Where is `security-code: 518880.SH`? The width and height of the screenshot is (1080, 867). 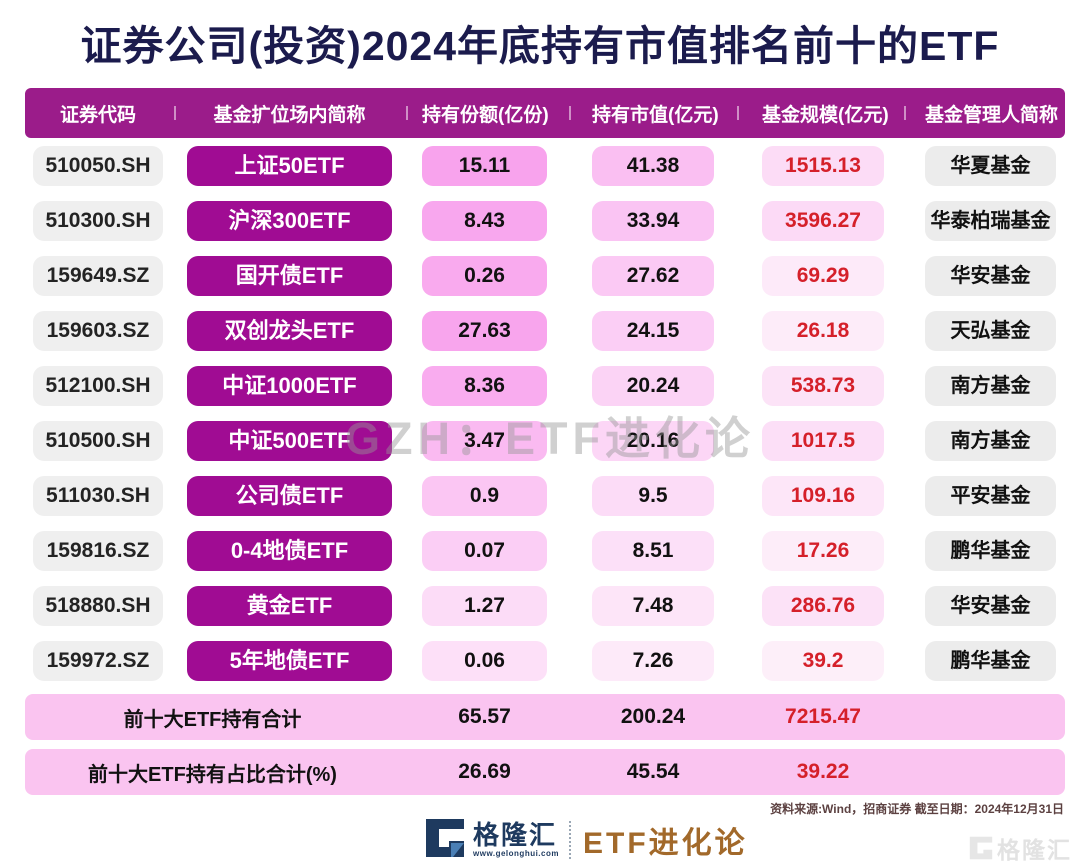
security-code: 518880.SH is located at coordinates (98, 605).